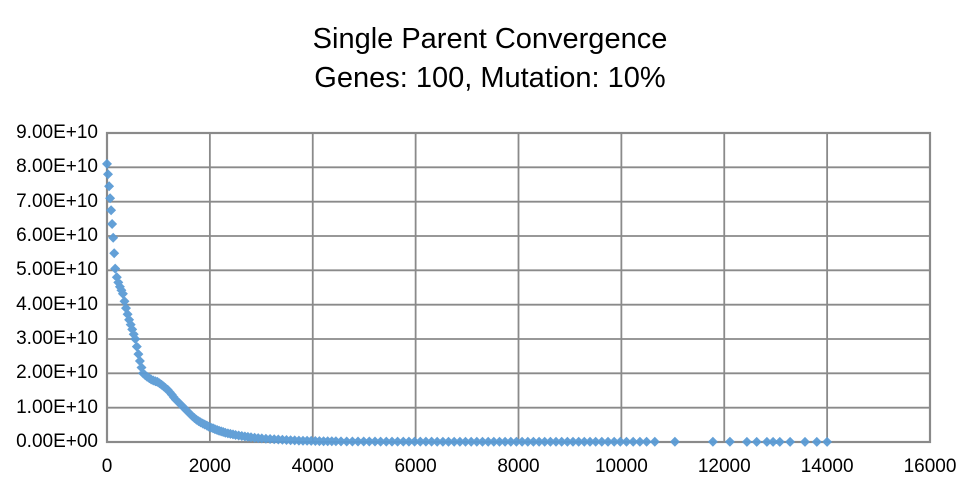  What do you see at coordinates (312, 466) in the screenshot?
I see `x-axis-tick-label: 4000` at bounding box center [312, 466].